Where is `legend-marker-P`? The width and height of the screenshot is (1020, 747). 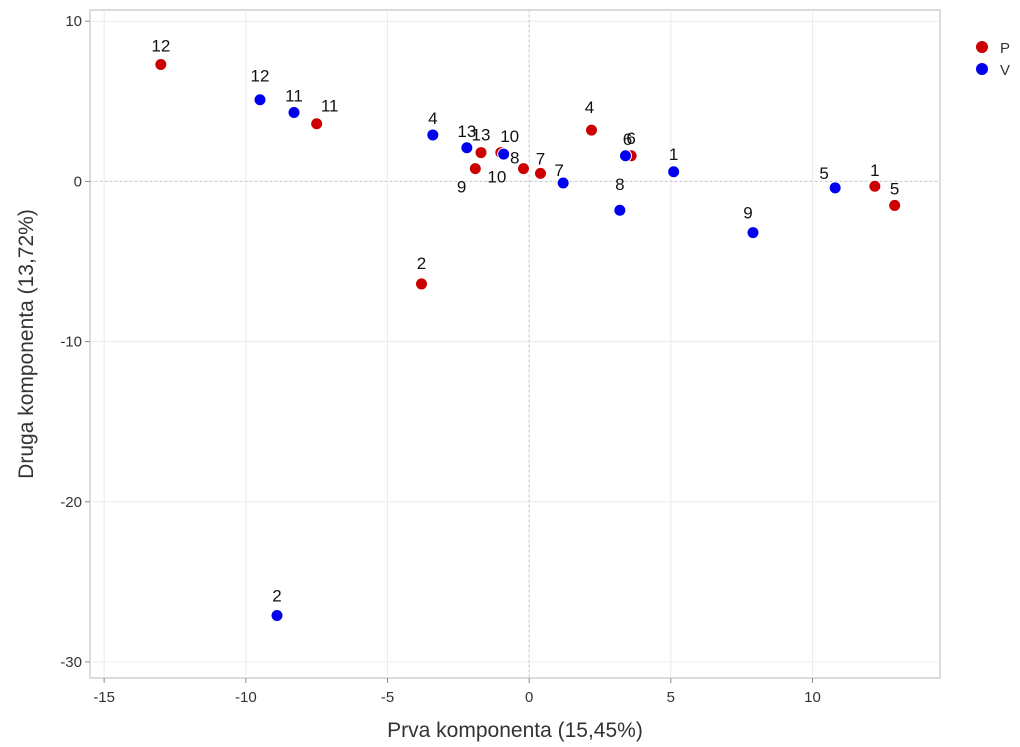
legend-marker-P is located at coordinates (982, 47).